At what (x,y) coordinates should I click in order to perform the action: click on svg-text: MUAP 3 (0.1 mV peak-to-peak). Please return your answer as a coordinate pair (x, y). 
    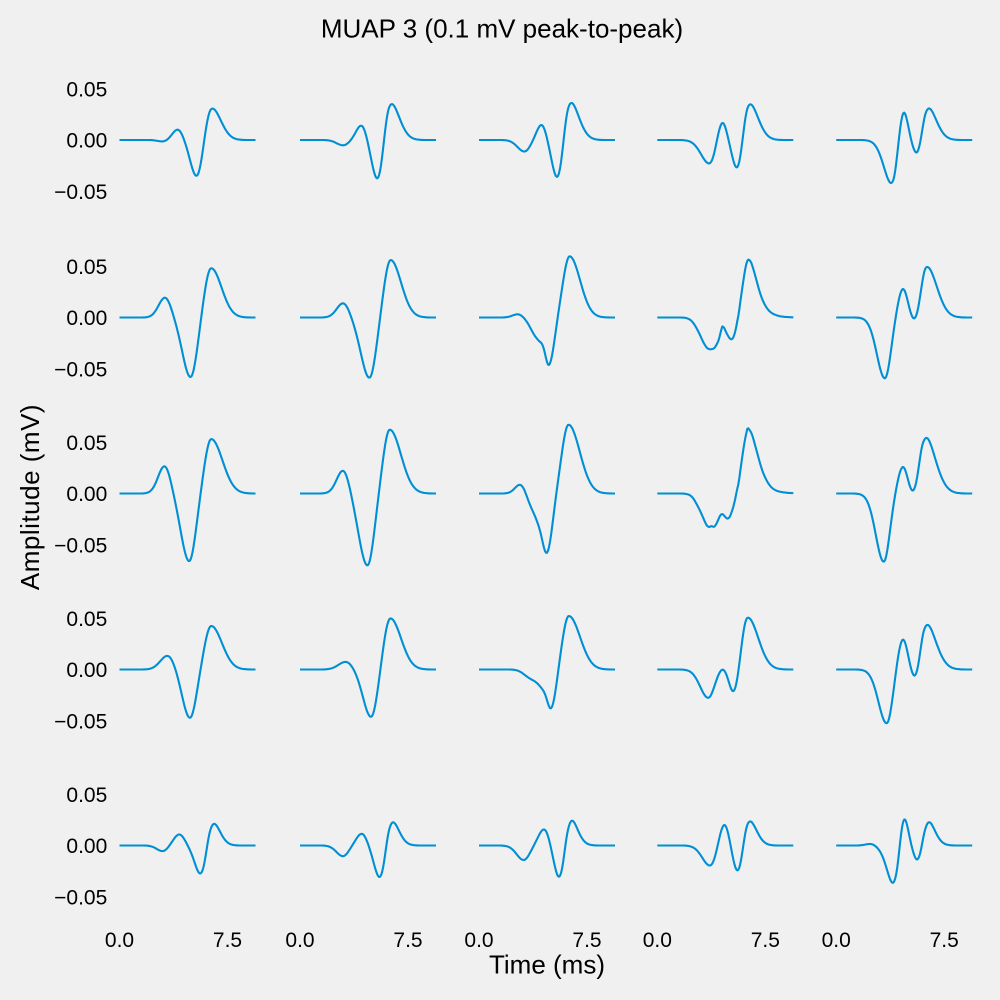
    Looking at the image, I should click on (502, 28).